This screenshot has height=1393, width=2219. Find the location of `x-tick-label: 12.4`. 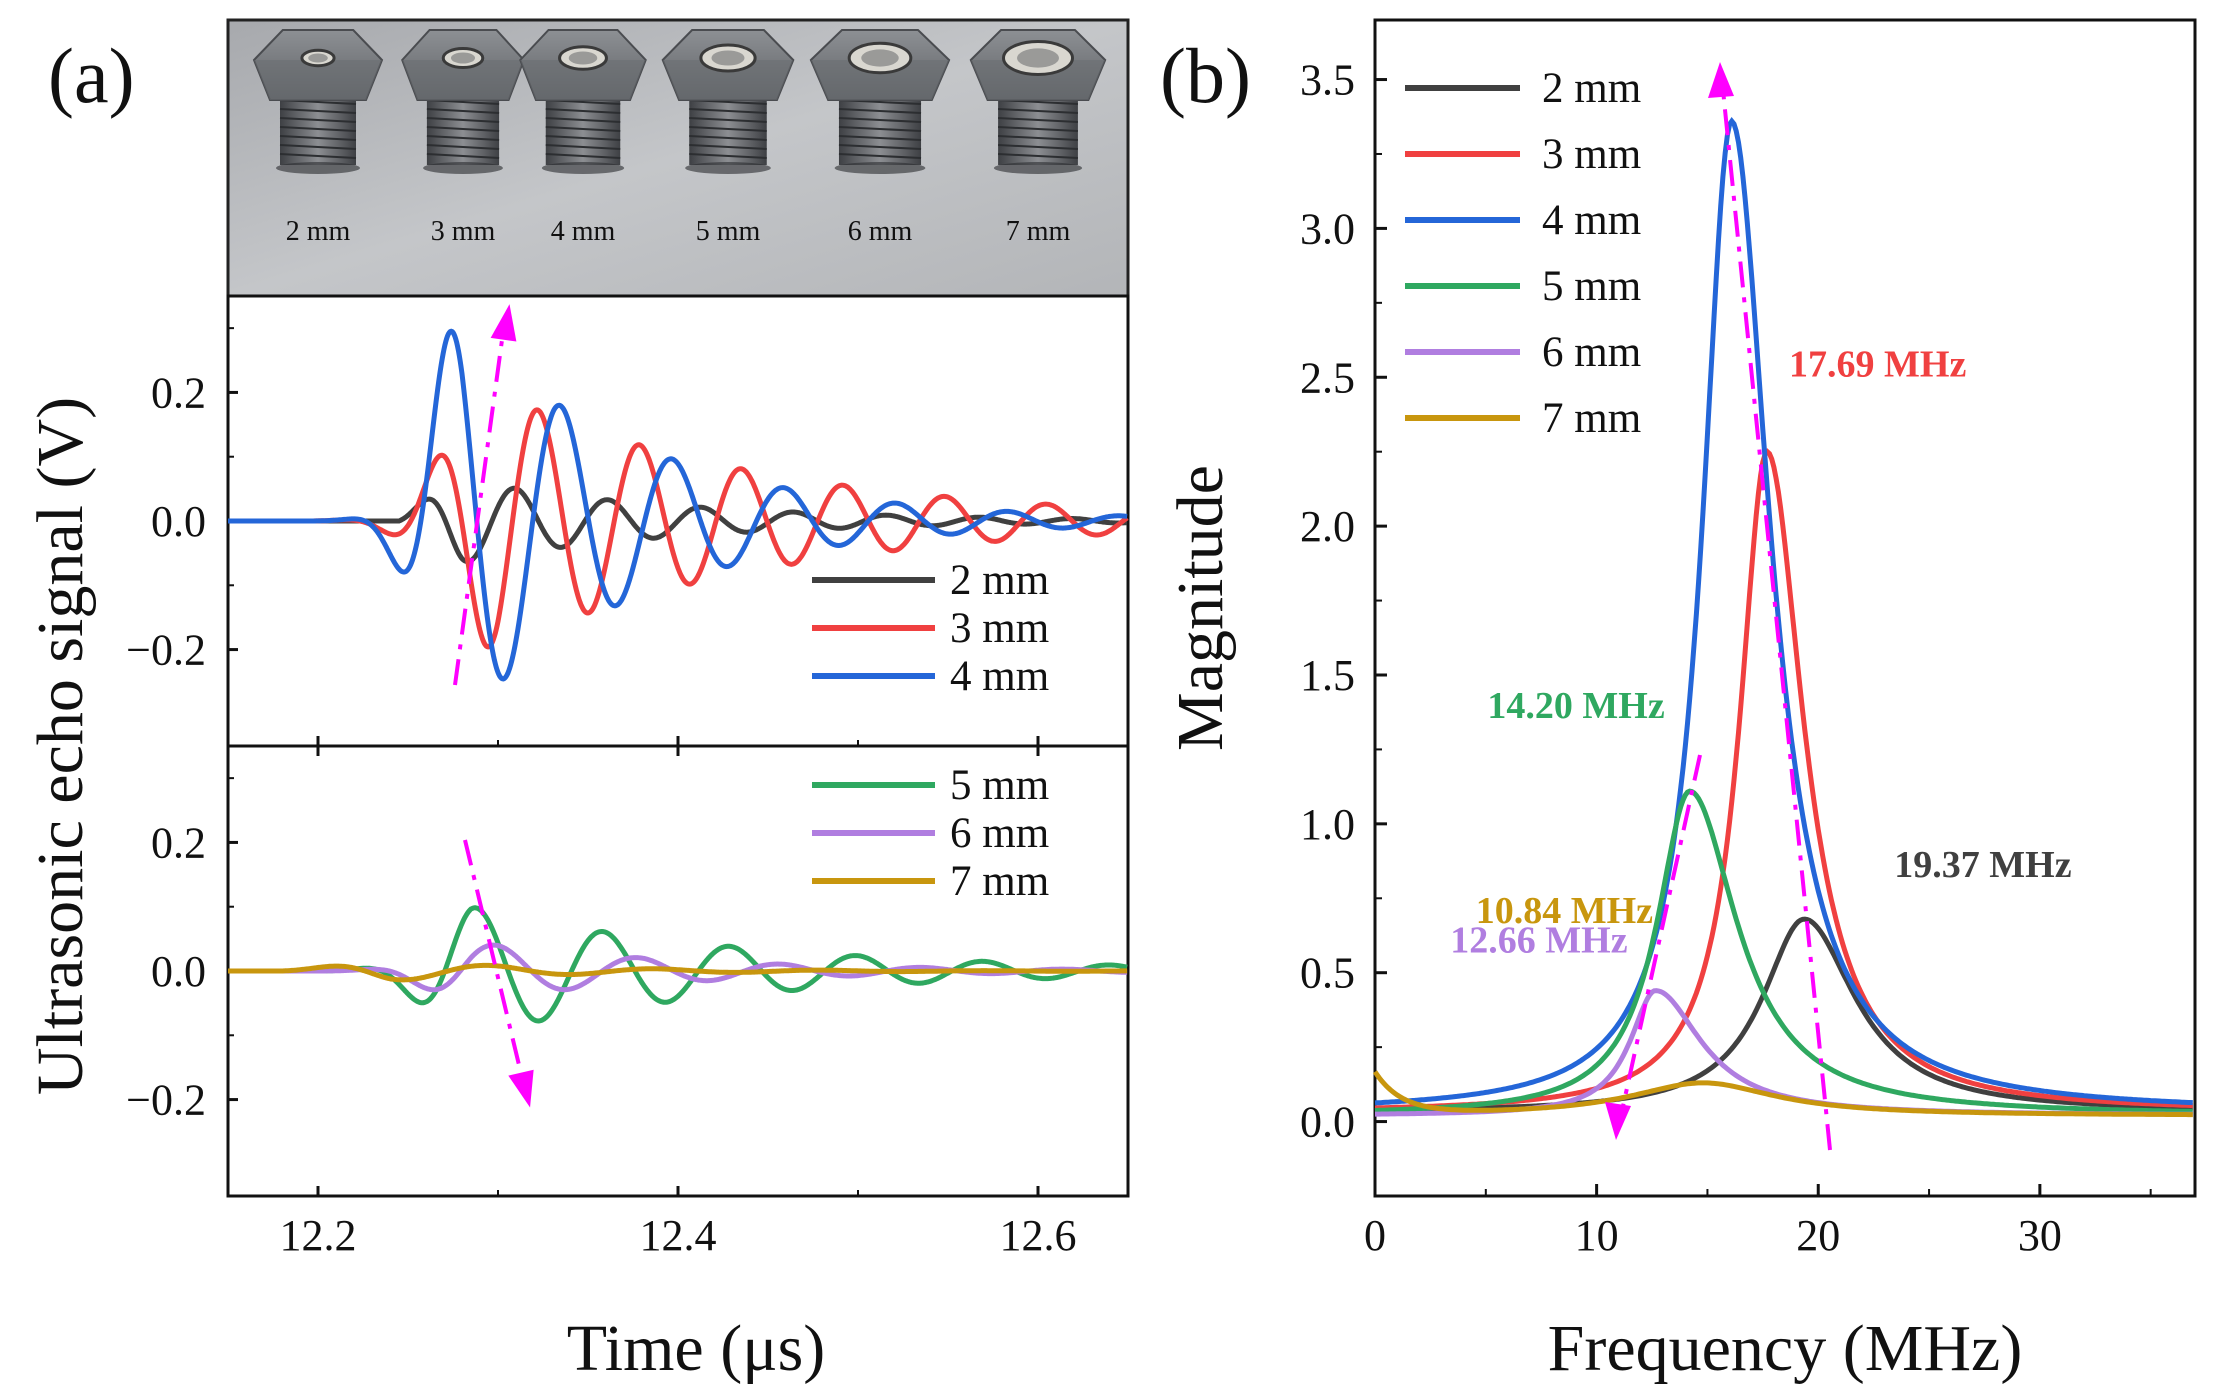

x-tick-label: 12.4 is located at coordinates (678, 1235).